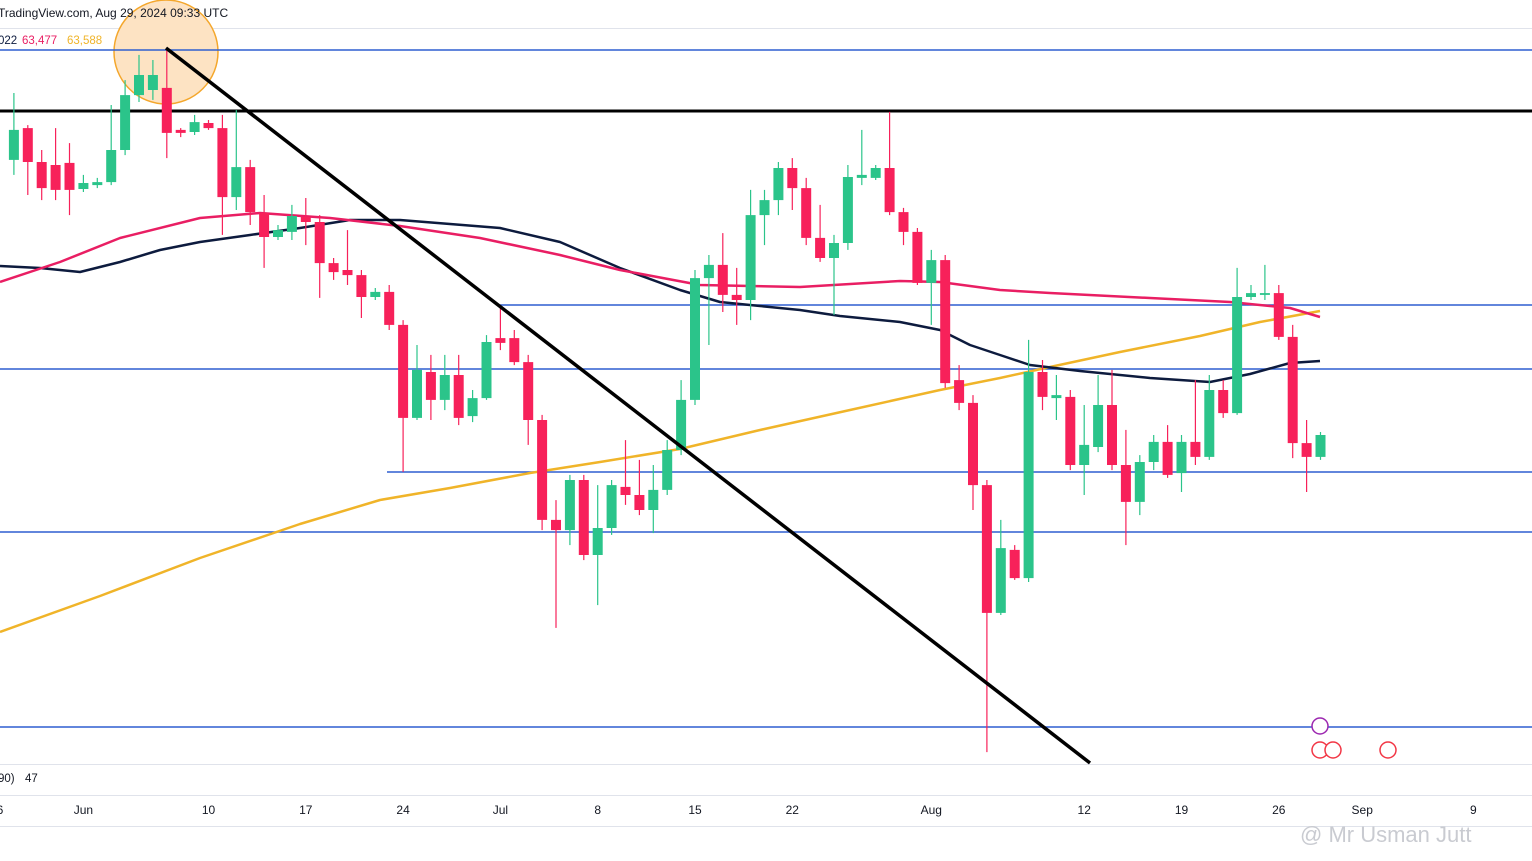  Describe the element at coordinates (1182, 810) in the screenshot. I see `x-tick-label: 19` at that location.